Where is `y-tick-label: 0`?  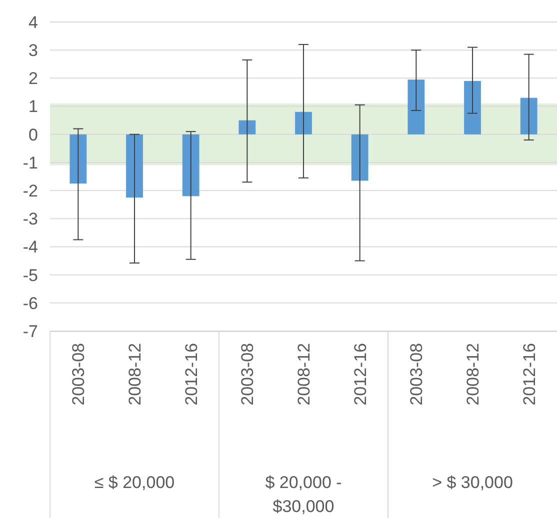
y-tick-label: 0 is located at coordinates (33, 134).